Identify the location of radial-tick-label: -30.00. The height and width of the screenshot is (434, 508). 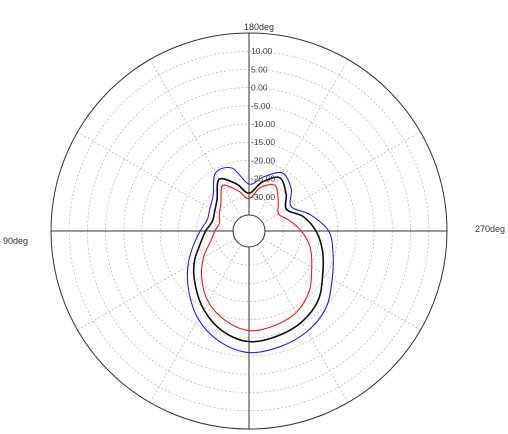
(263, 197).